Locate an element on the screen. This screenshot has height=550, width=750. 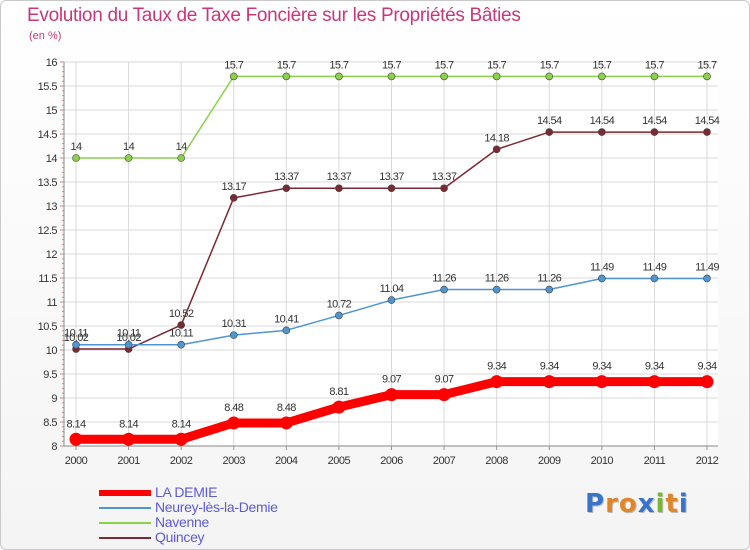
legend-item-la-demie: LA DEMIE is located at coordinates (188, 492).